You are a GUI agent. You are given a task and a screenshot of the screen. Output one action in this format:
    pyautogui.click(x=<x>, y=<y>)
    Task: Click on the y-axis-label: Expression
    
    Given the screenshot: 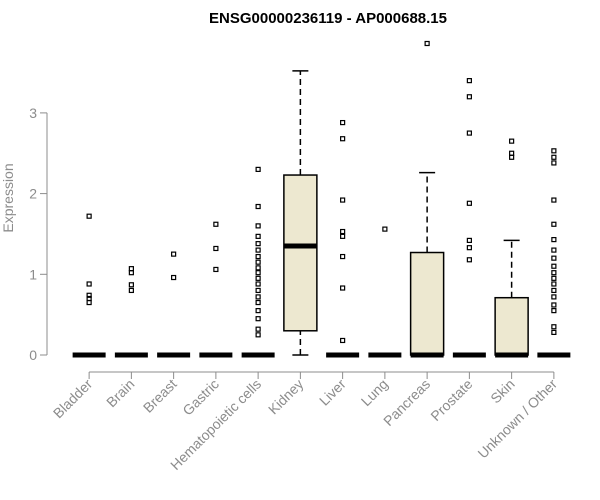 What is the action you would take?
    pyautogui.click(x=8, y=197)
    